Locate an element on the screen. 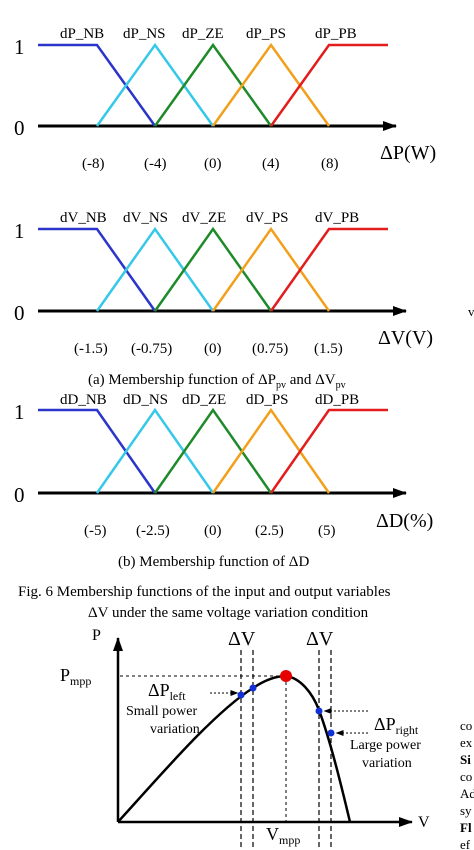 Image resolution: width=474 pixels, height=850 pixels. large-variation-line2: variation is located at coordinates (387, 763).